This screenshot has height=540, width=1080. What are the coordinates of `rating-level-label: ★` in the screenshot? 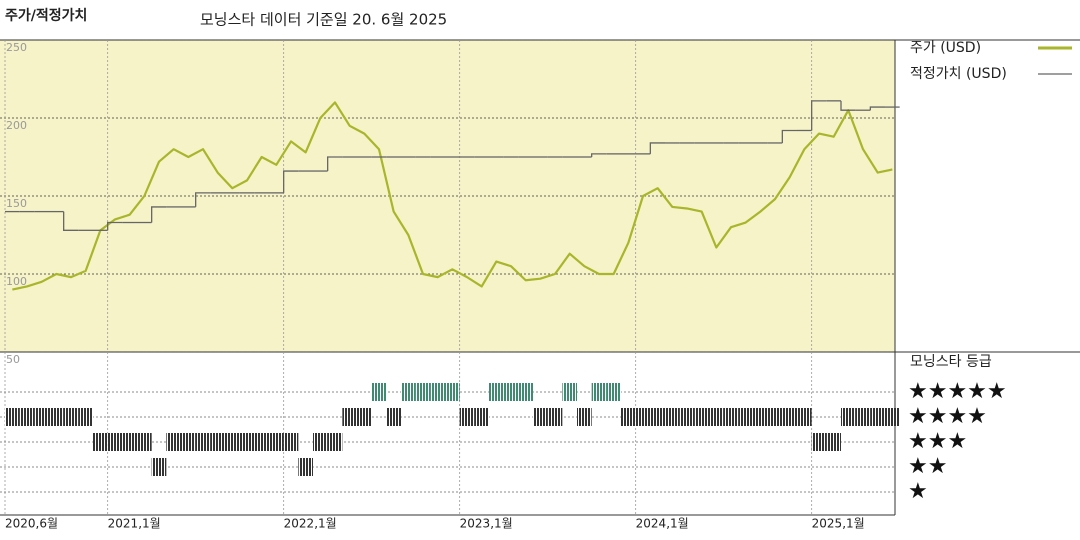 It's located at (918, 491).